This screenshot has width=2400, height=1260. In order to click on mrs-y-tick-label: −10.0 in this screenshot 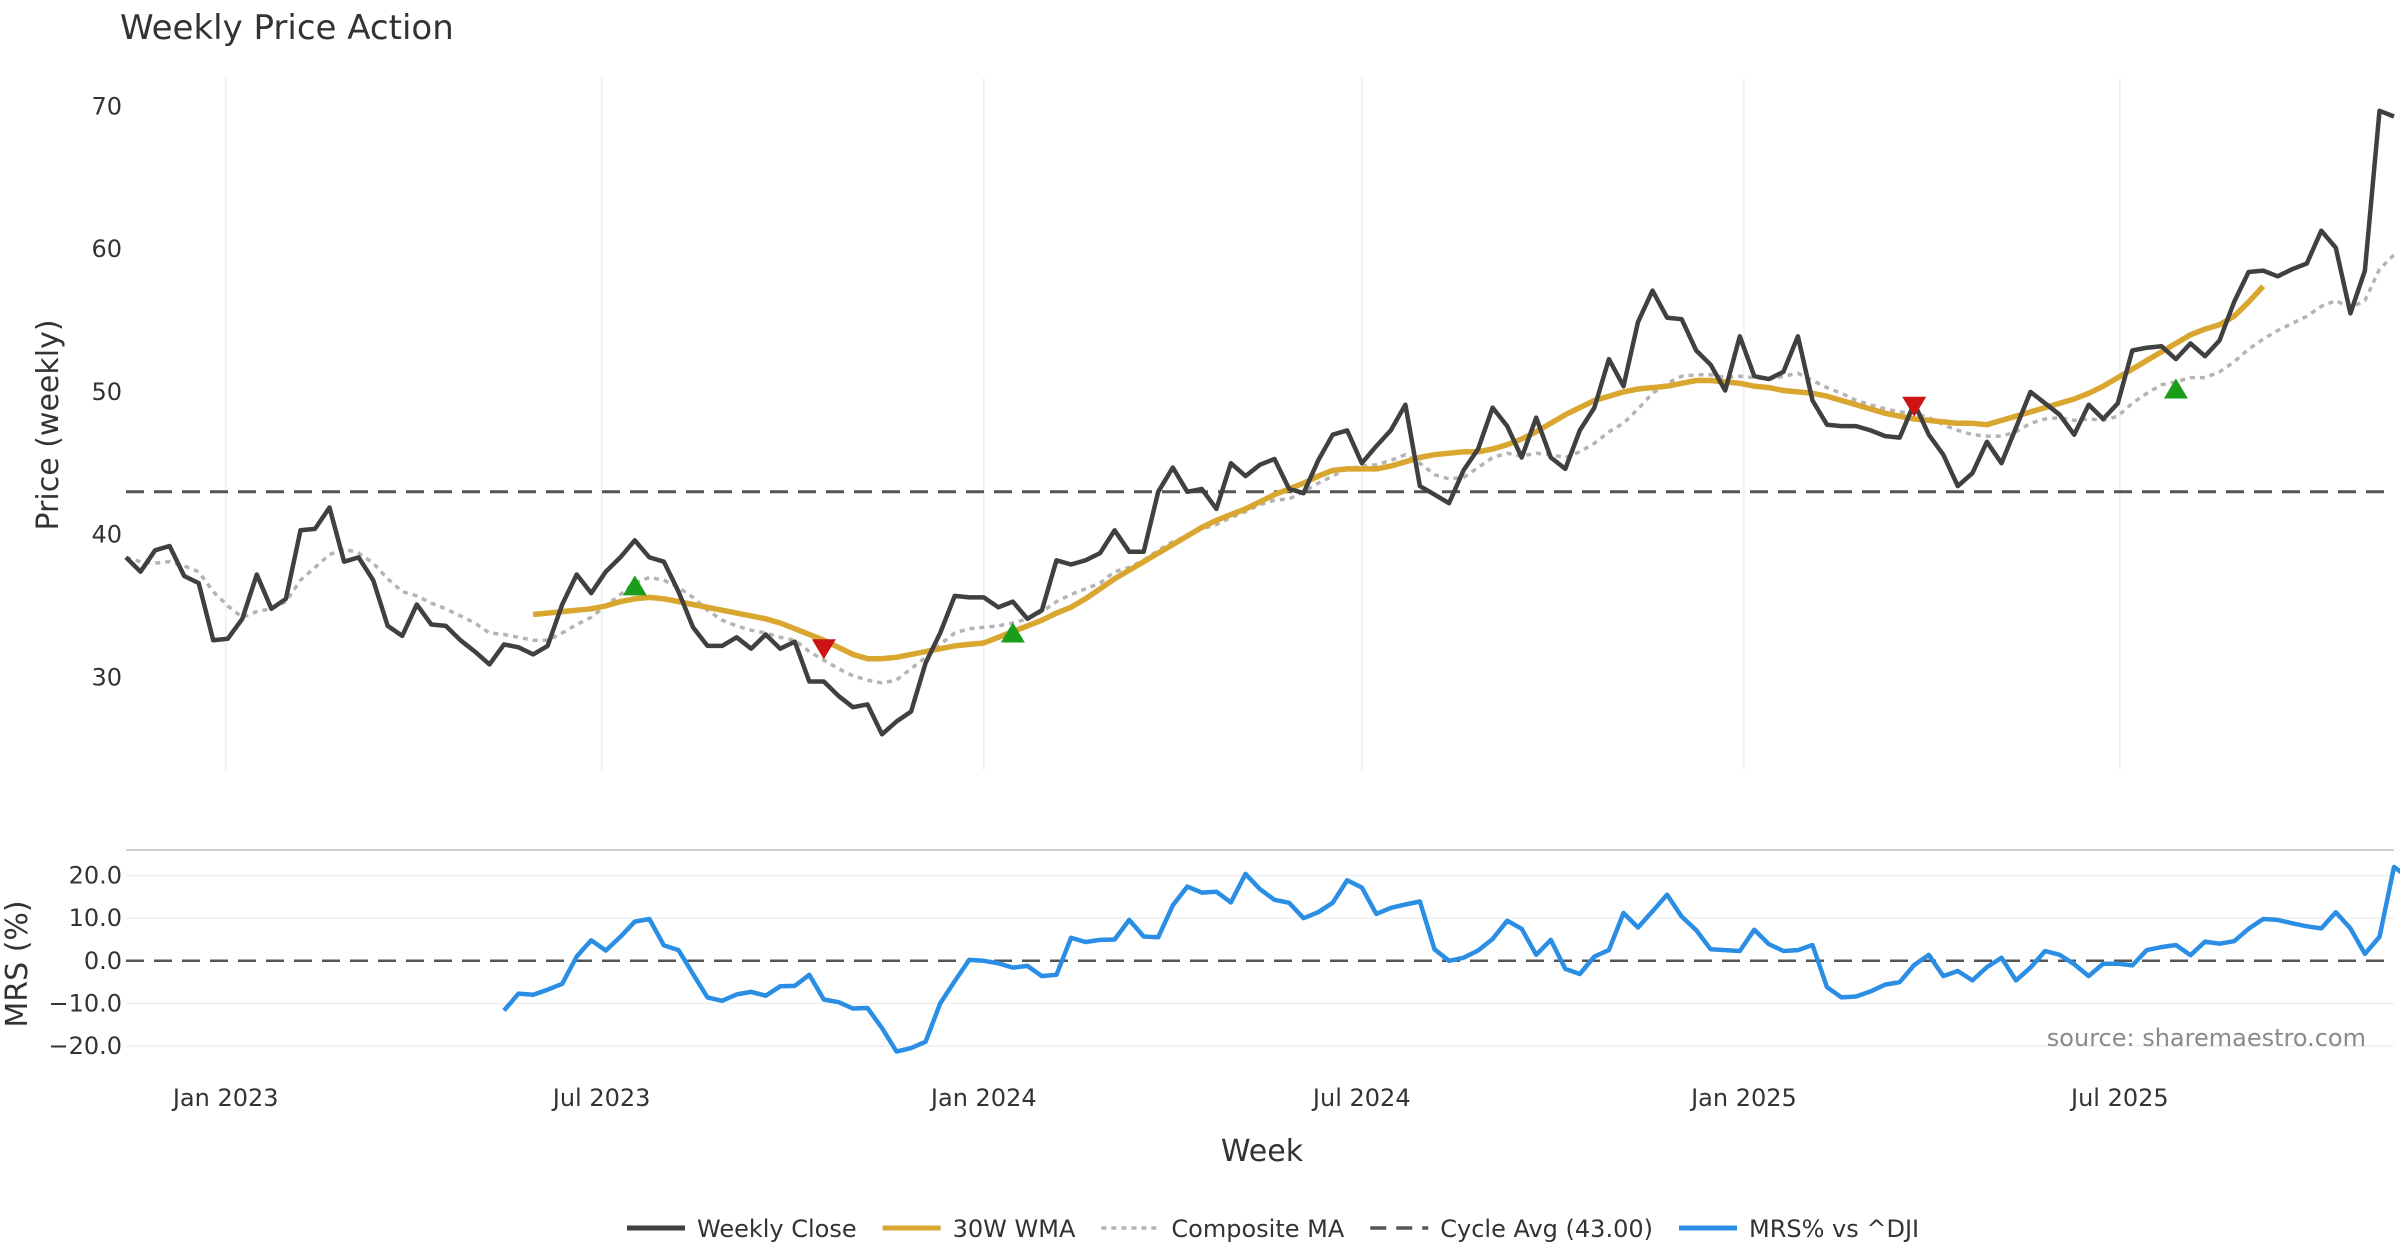, I will do `click(85, 1003)`.